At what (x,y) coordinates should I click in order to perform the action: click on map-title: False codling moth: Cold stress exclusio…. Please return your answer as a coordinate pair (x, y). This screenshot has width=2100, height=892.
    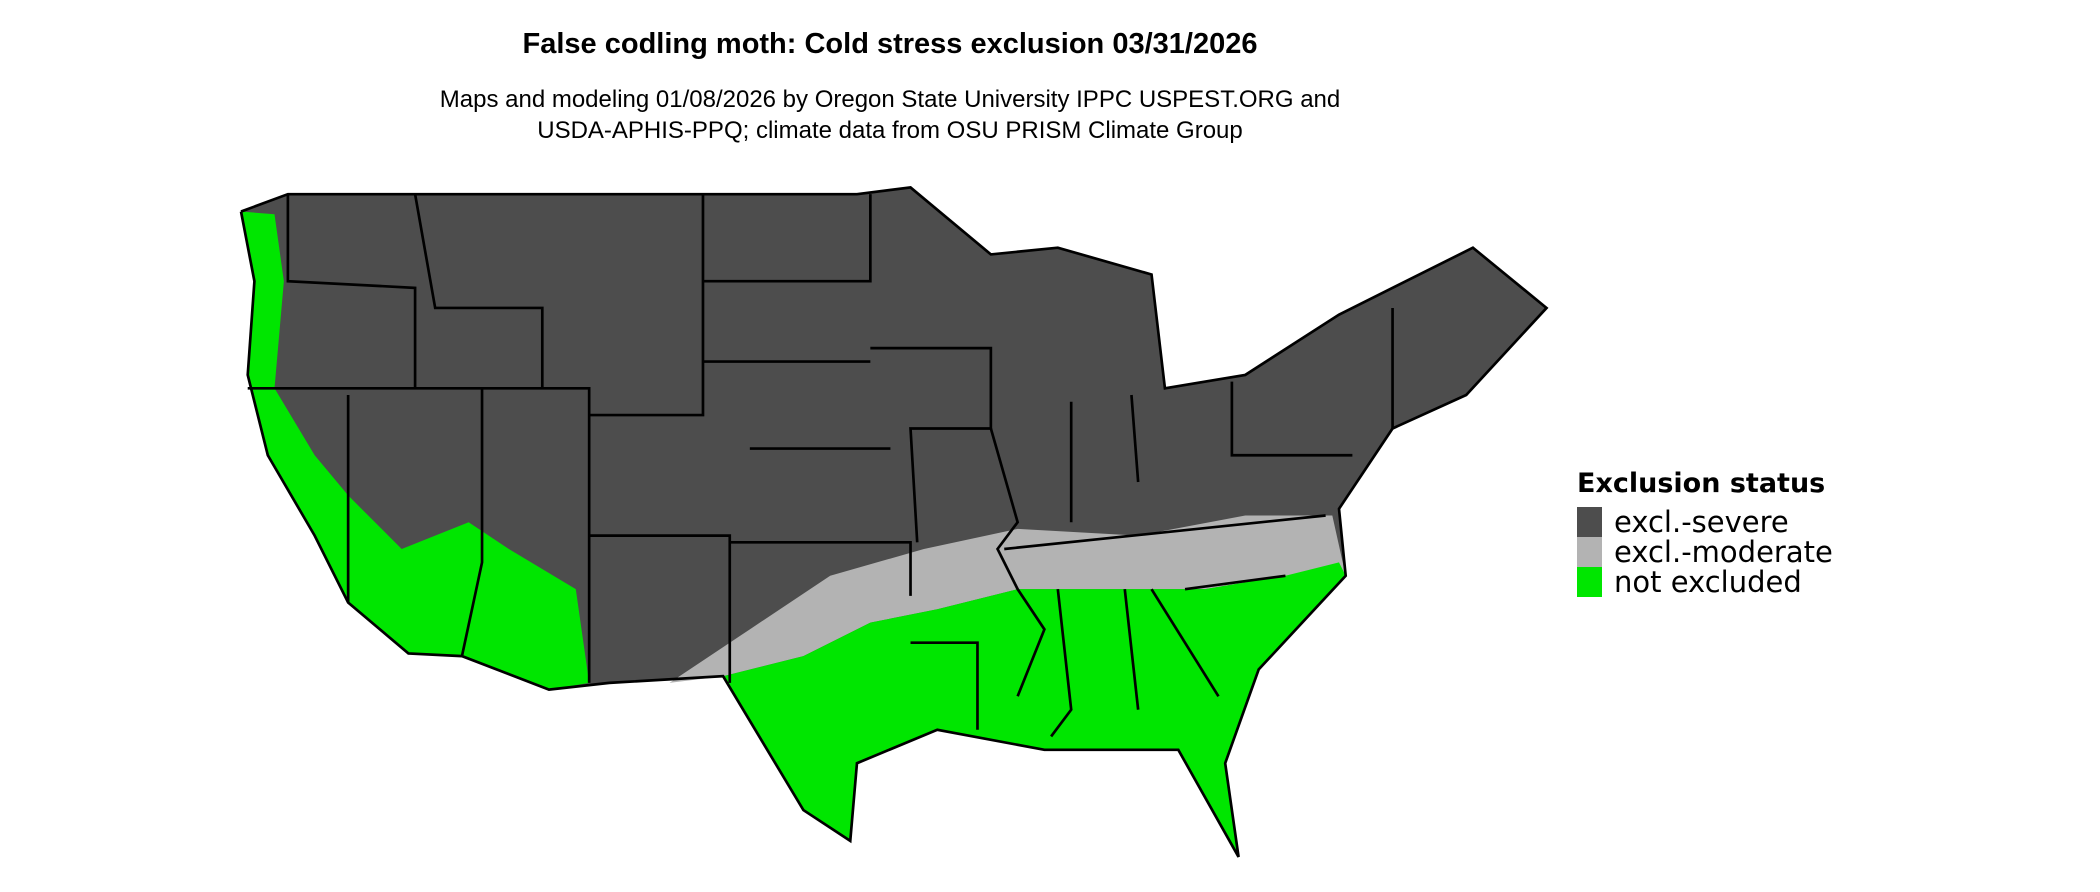
    Looking at the image, I should click on (890, 44).